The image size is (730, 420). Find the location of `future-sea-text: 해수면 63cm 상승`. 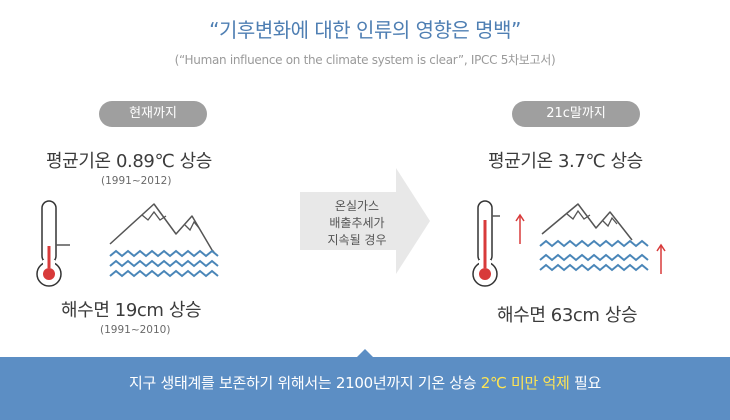

future-sea-text: 해수면 63cm 상승 is located at coordinates (567, 315).